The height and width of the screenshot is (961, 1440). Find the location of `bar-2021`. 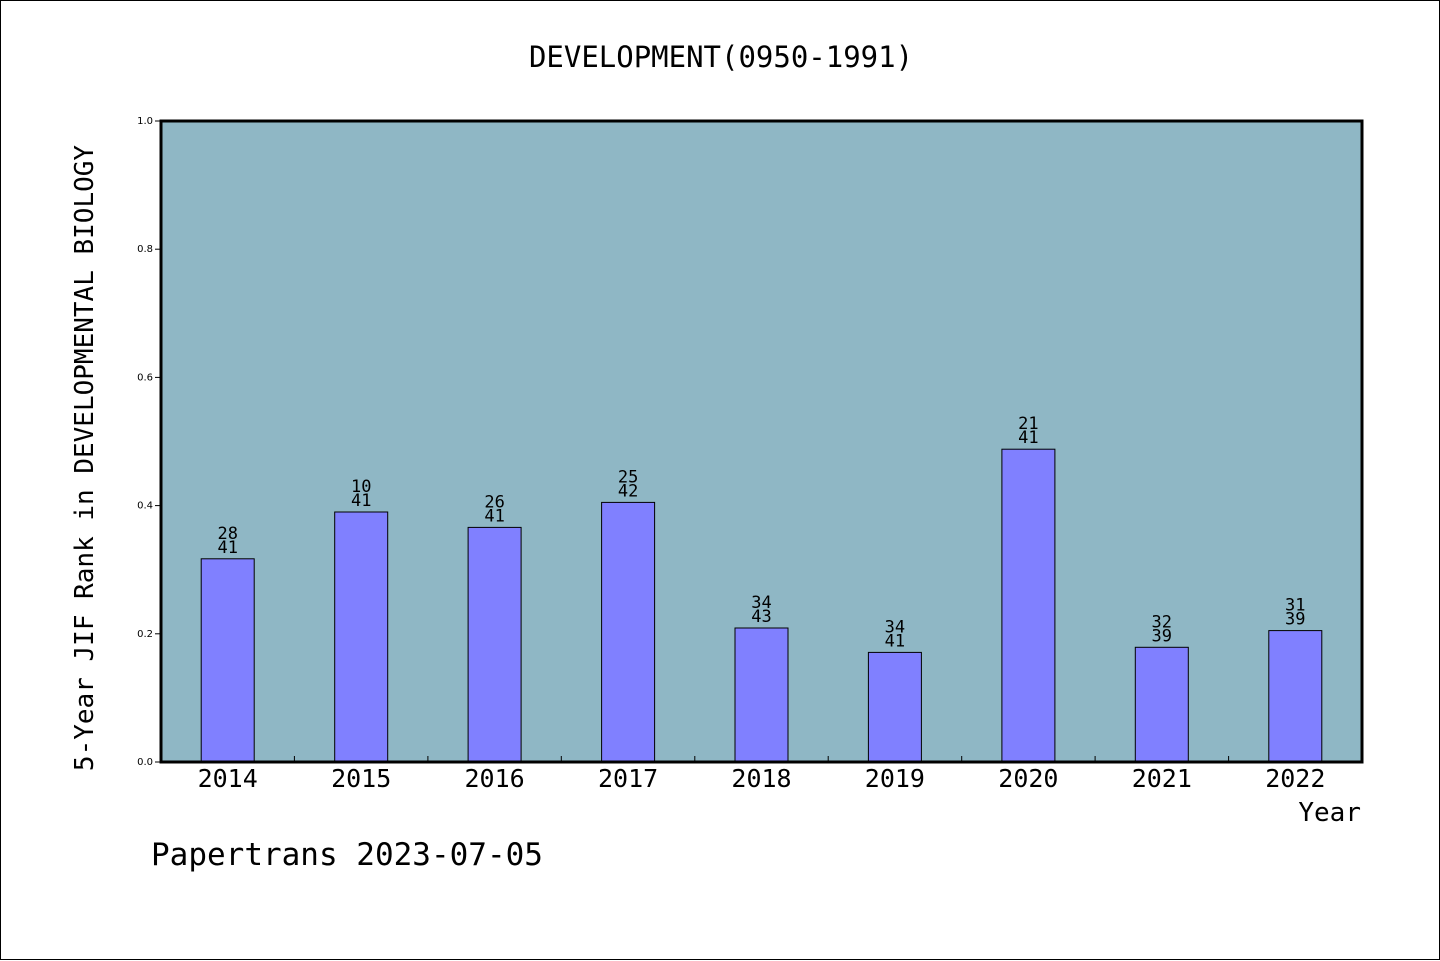

bar-2021 is located at coordinates (1161, 704).